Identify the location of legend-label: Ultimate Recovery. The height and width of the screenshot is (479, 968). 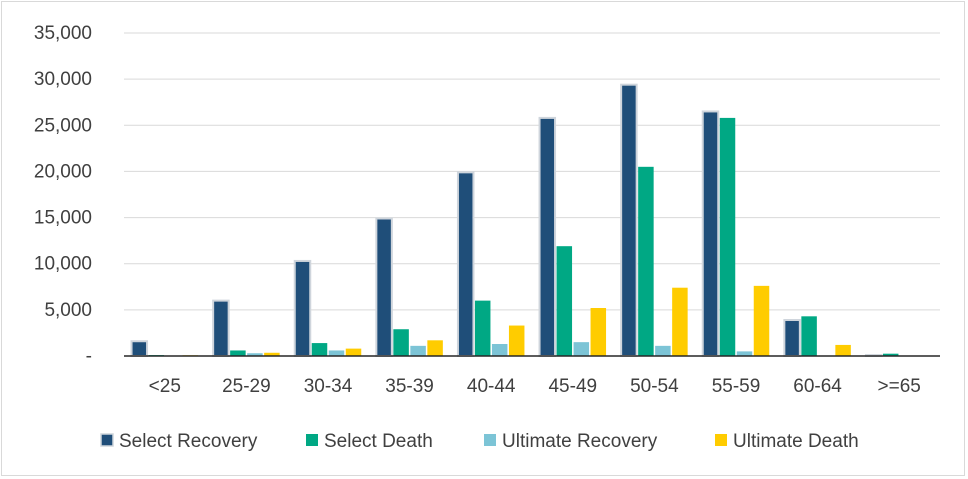
(580, 441).